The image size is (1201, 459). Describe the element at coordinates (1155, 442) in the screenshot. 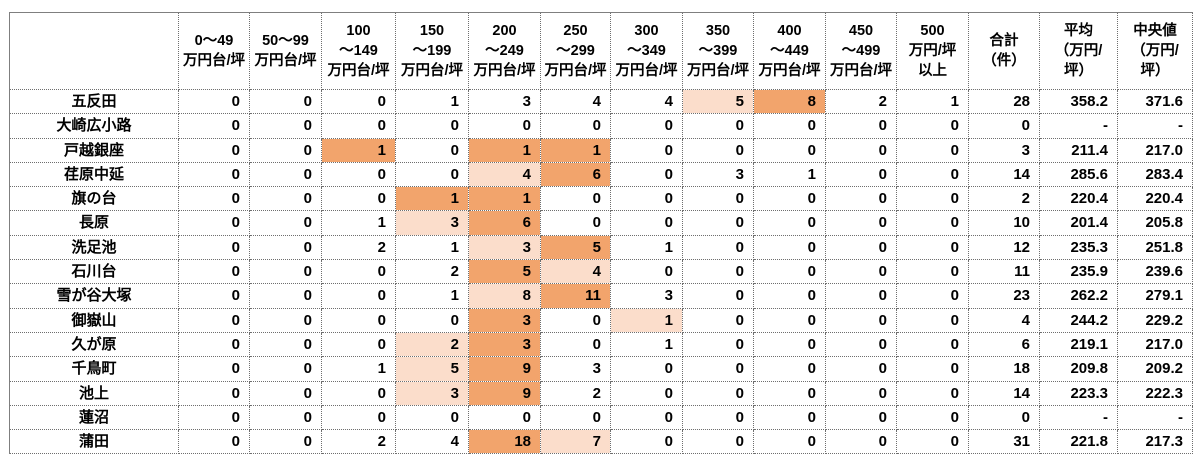

I see `median-cell: 217.3` at that location.